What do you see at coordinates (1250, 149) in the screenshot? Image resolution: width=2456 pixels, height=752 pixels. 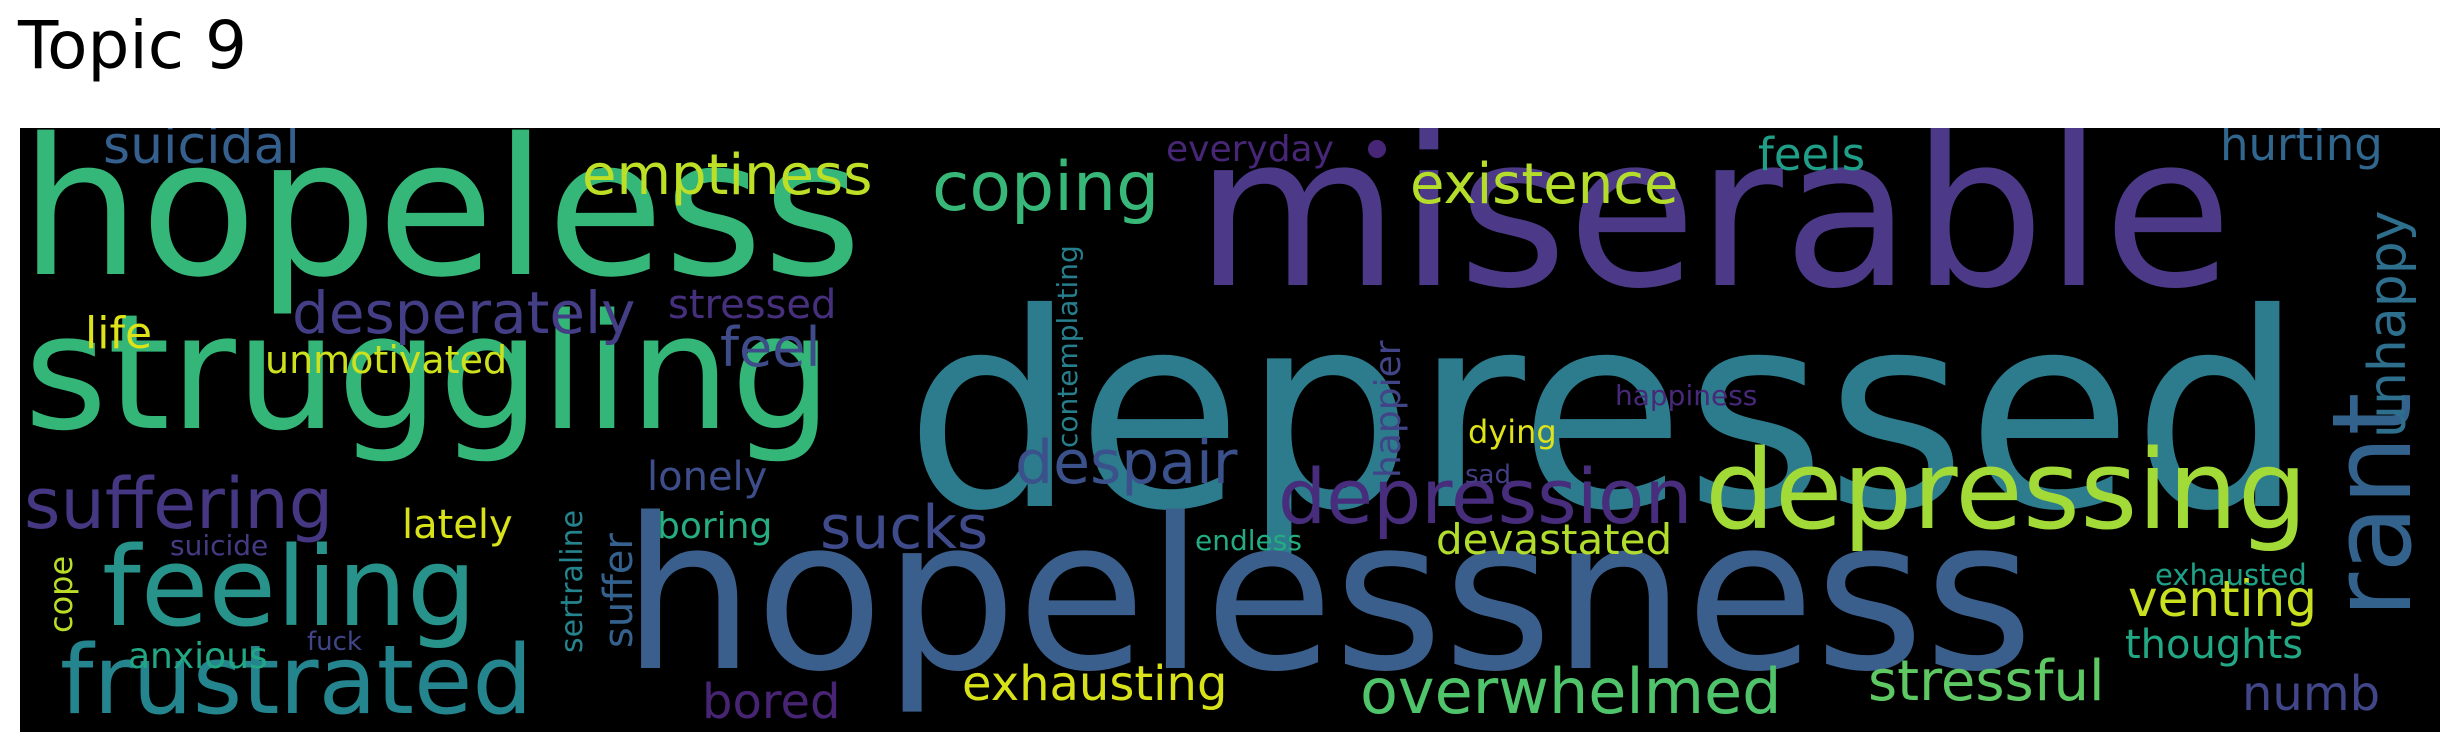 I see `word-everyday: everyday` at bounding box center [1250, 149].